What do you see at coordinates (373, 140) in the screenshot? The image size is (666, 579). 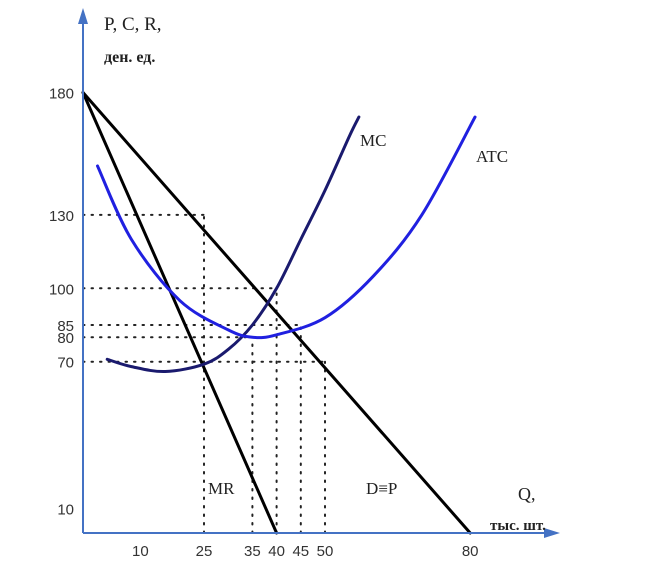 I see `mc-label: MC` at bounding box center [373, 140].